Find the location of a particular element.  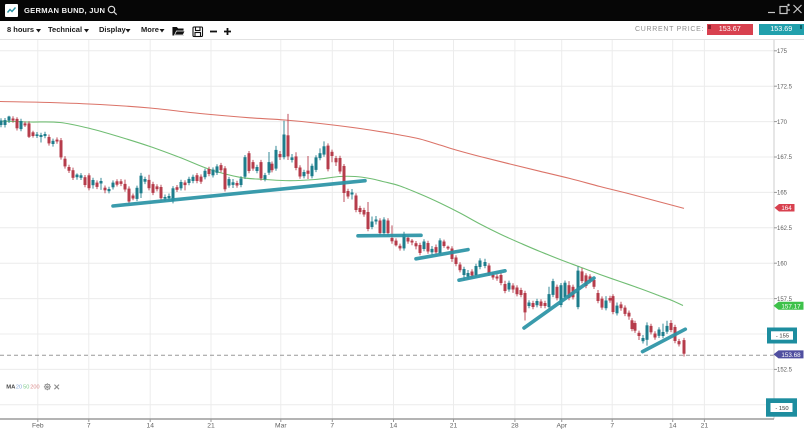

svg-text: 167.5 is located at coordinates (785, 158).